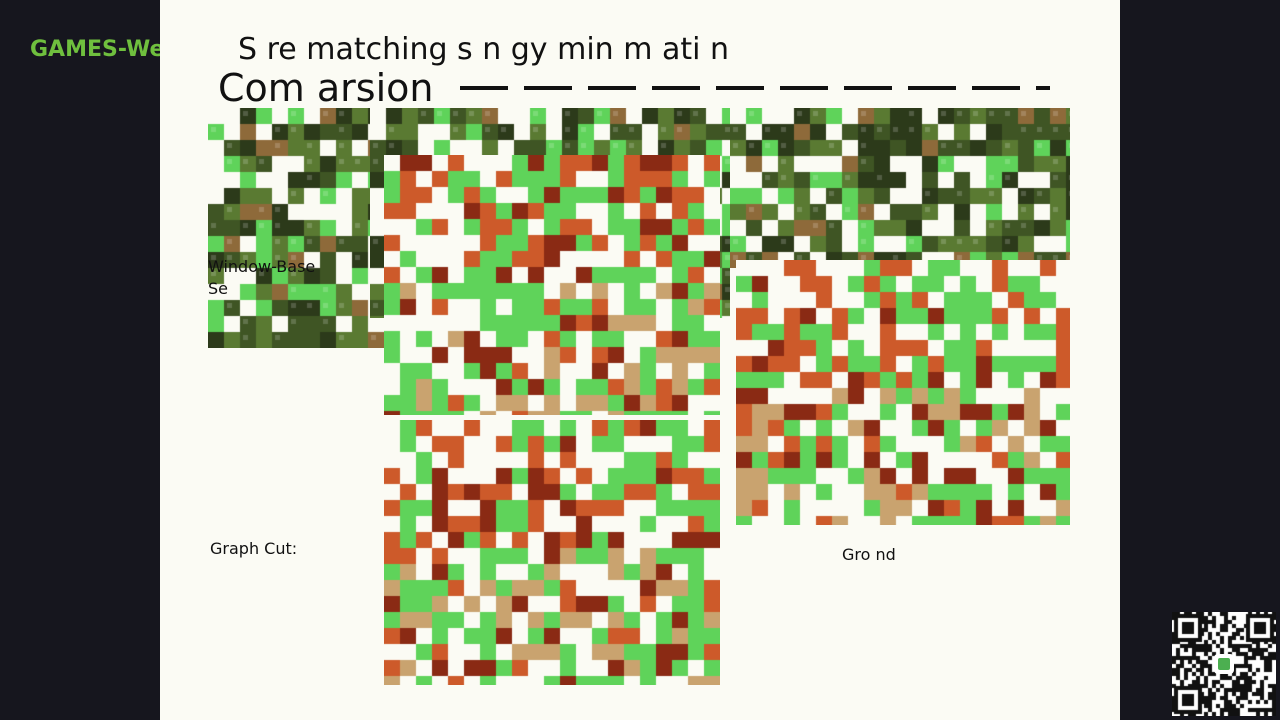 The image size is (1280, 720). I want to click on window-based-label: Window-Base Se, so click(261, 278).